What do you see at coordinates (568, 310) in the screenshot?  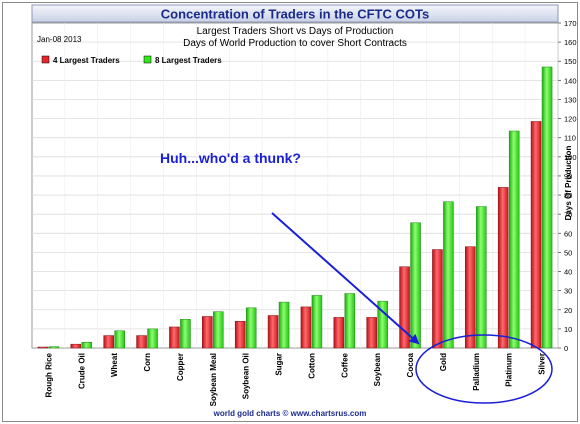 I see `y-tick-label: 20` at bounding box center [568, 310].